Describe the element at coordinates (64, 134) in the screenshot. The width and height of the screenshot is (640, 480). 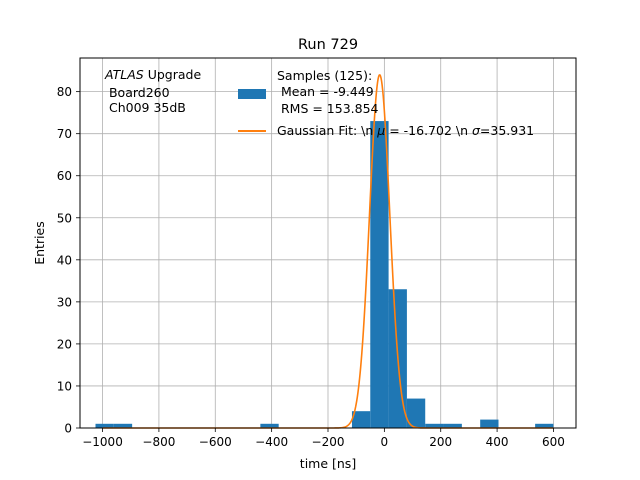
I see `y-tick-label: 70` at that location.